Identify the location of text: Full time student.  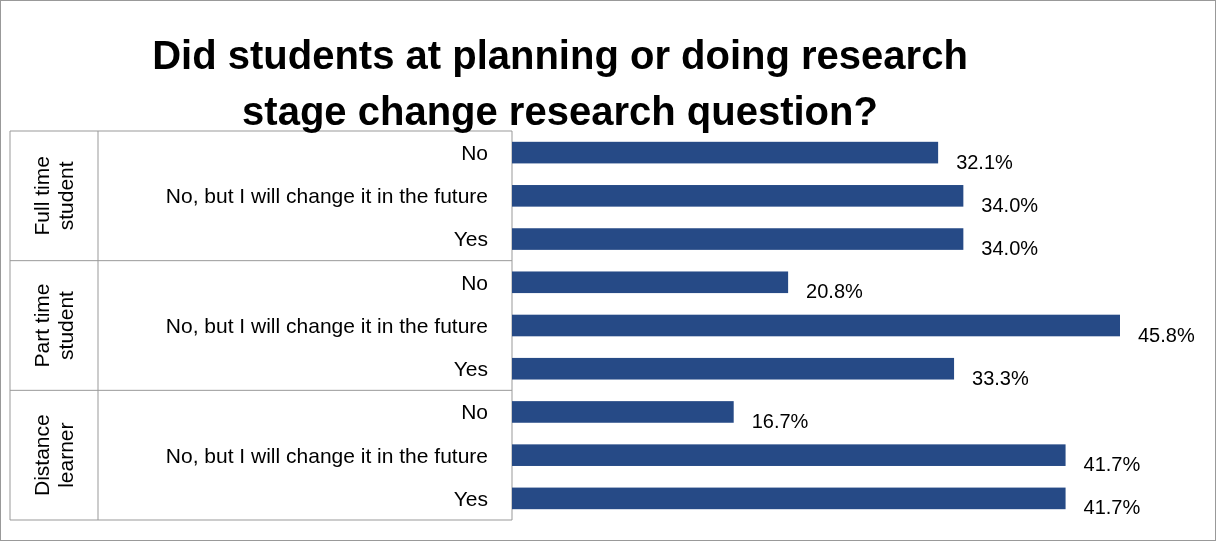
(54, 196).